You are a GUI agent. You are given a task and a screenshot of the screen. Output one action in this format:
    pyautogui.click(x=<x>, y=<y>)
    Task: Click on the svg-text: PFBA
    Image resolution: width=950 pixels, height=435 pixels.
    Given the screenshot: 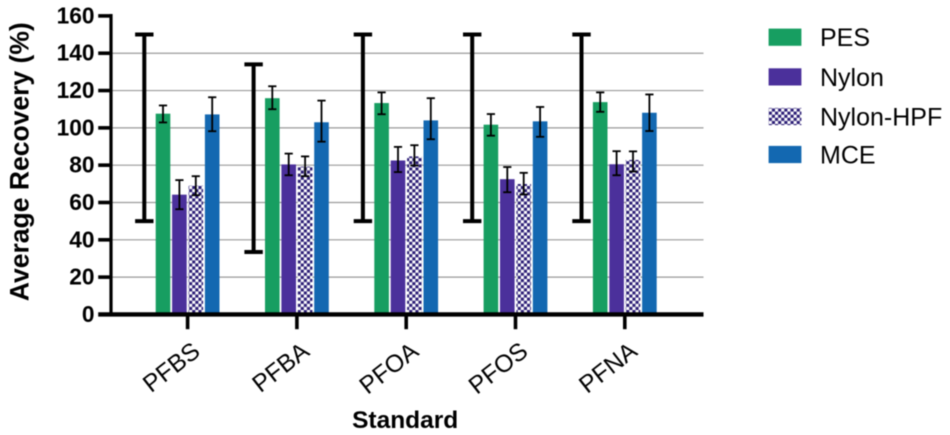 What is the action you would take?
    pyautogui.click(x=282, y=367)
    